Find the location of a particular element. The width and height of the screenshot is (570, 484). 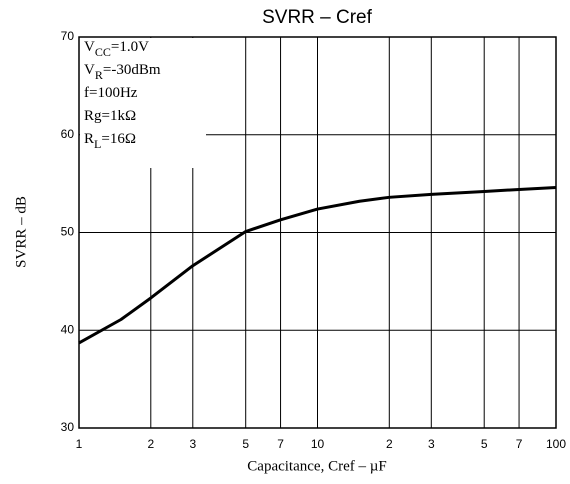

annotation: VCC=1.0V is located at coordinates (116, 48).